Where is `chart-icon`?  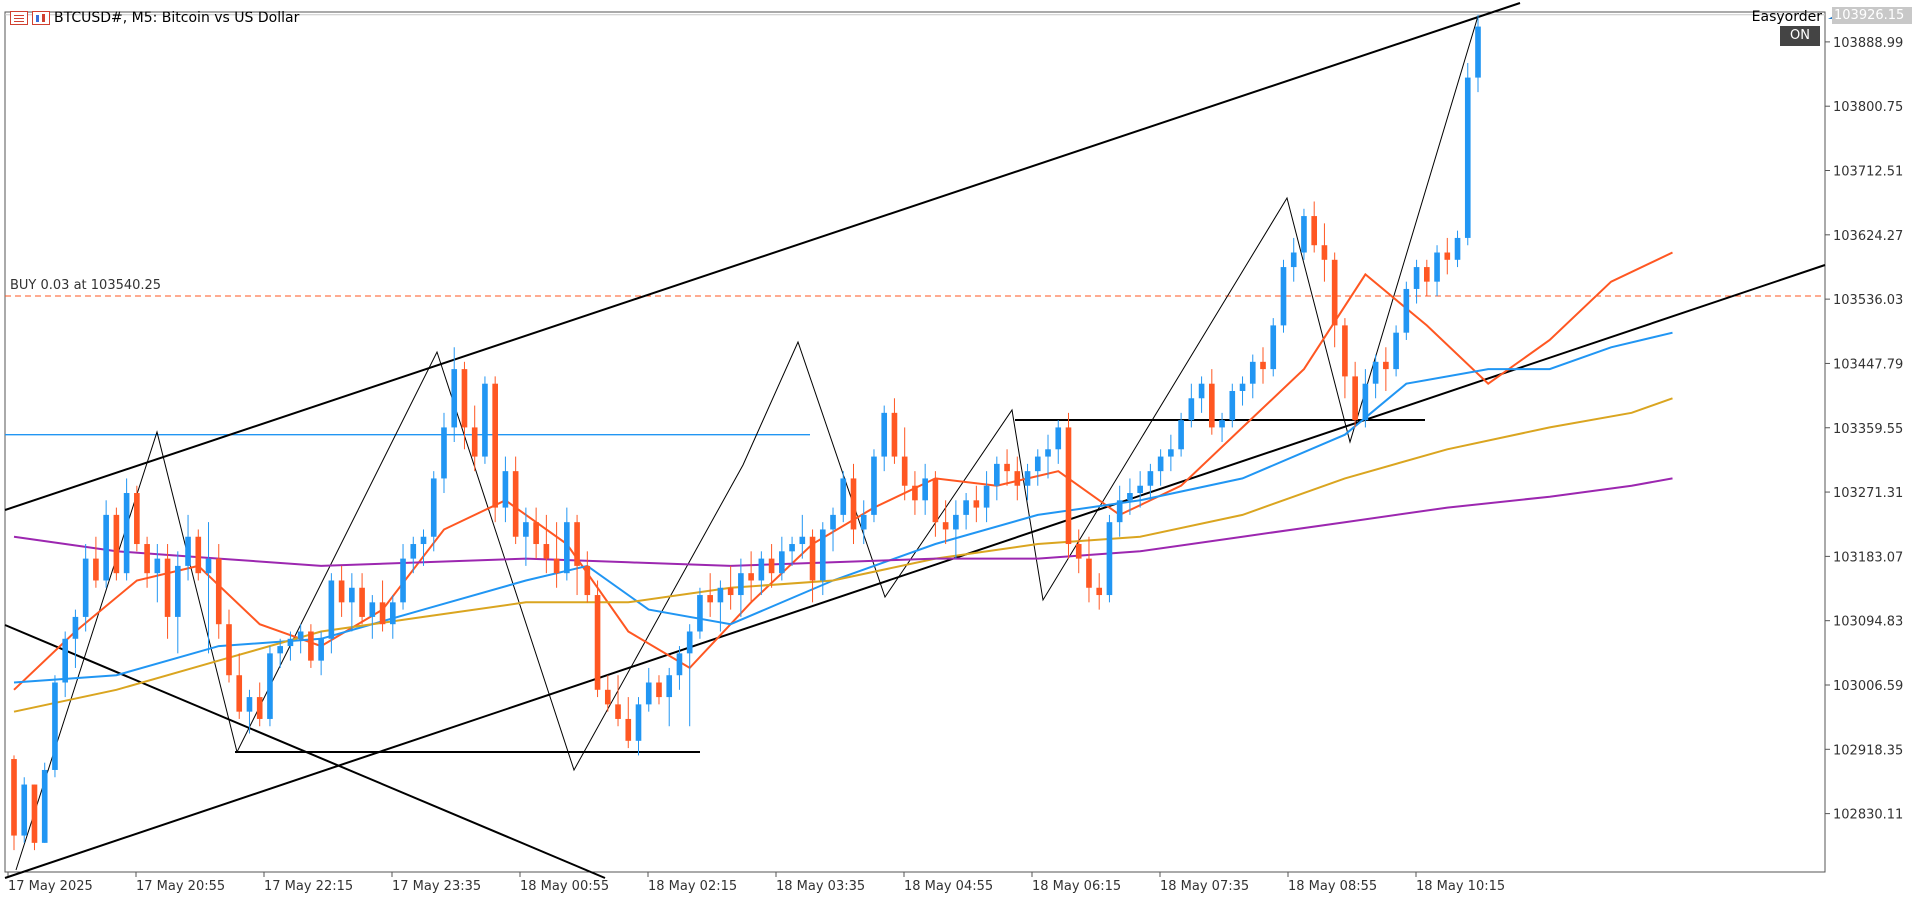
chart-icon is located at coordinates (41, 18).